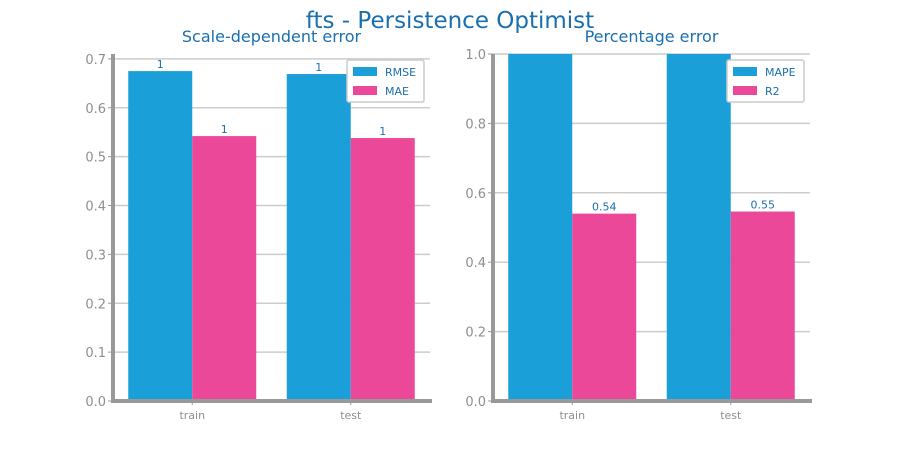 This screenshot has height=450, width=900. I want to click on bar-rmse-test, so click(318, 237).